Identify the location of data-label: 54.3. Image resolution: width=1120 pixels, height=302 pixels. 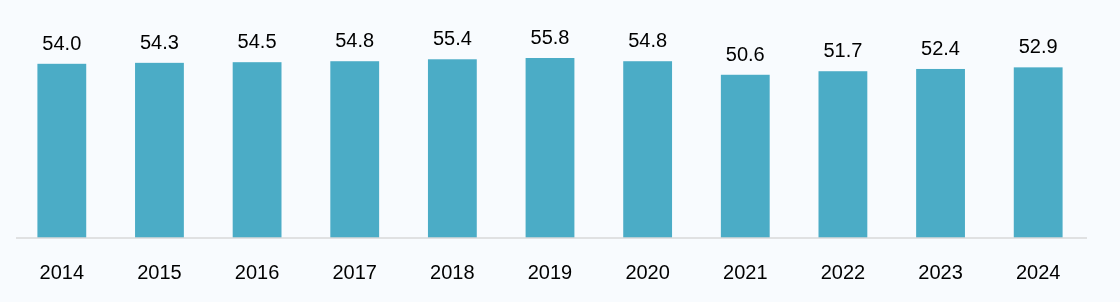
(159, 41).